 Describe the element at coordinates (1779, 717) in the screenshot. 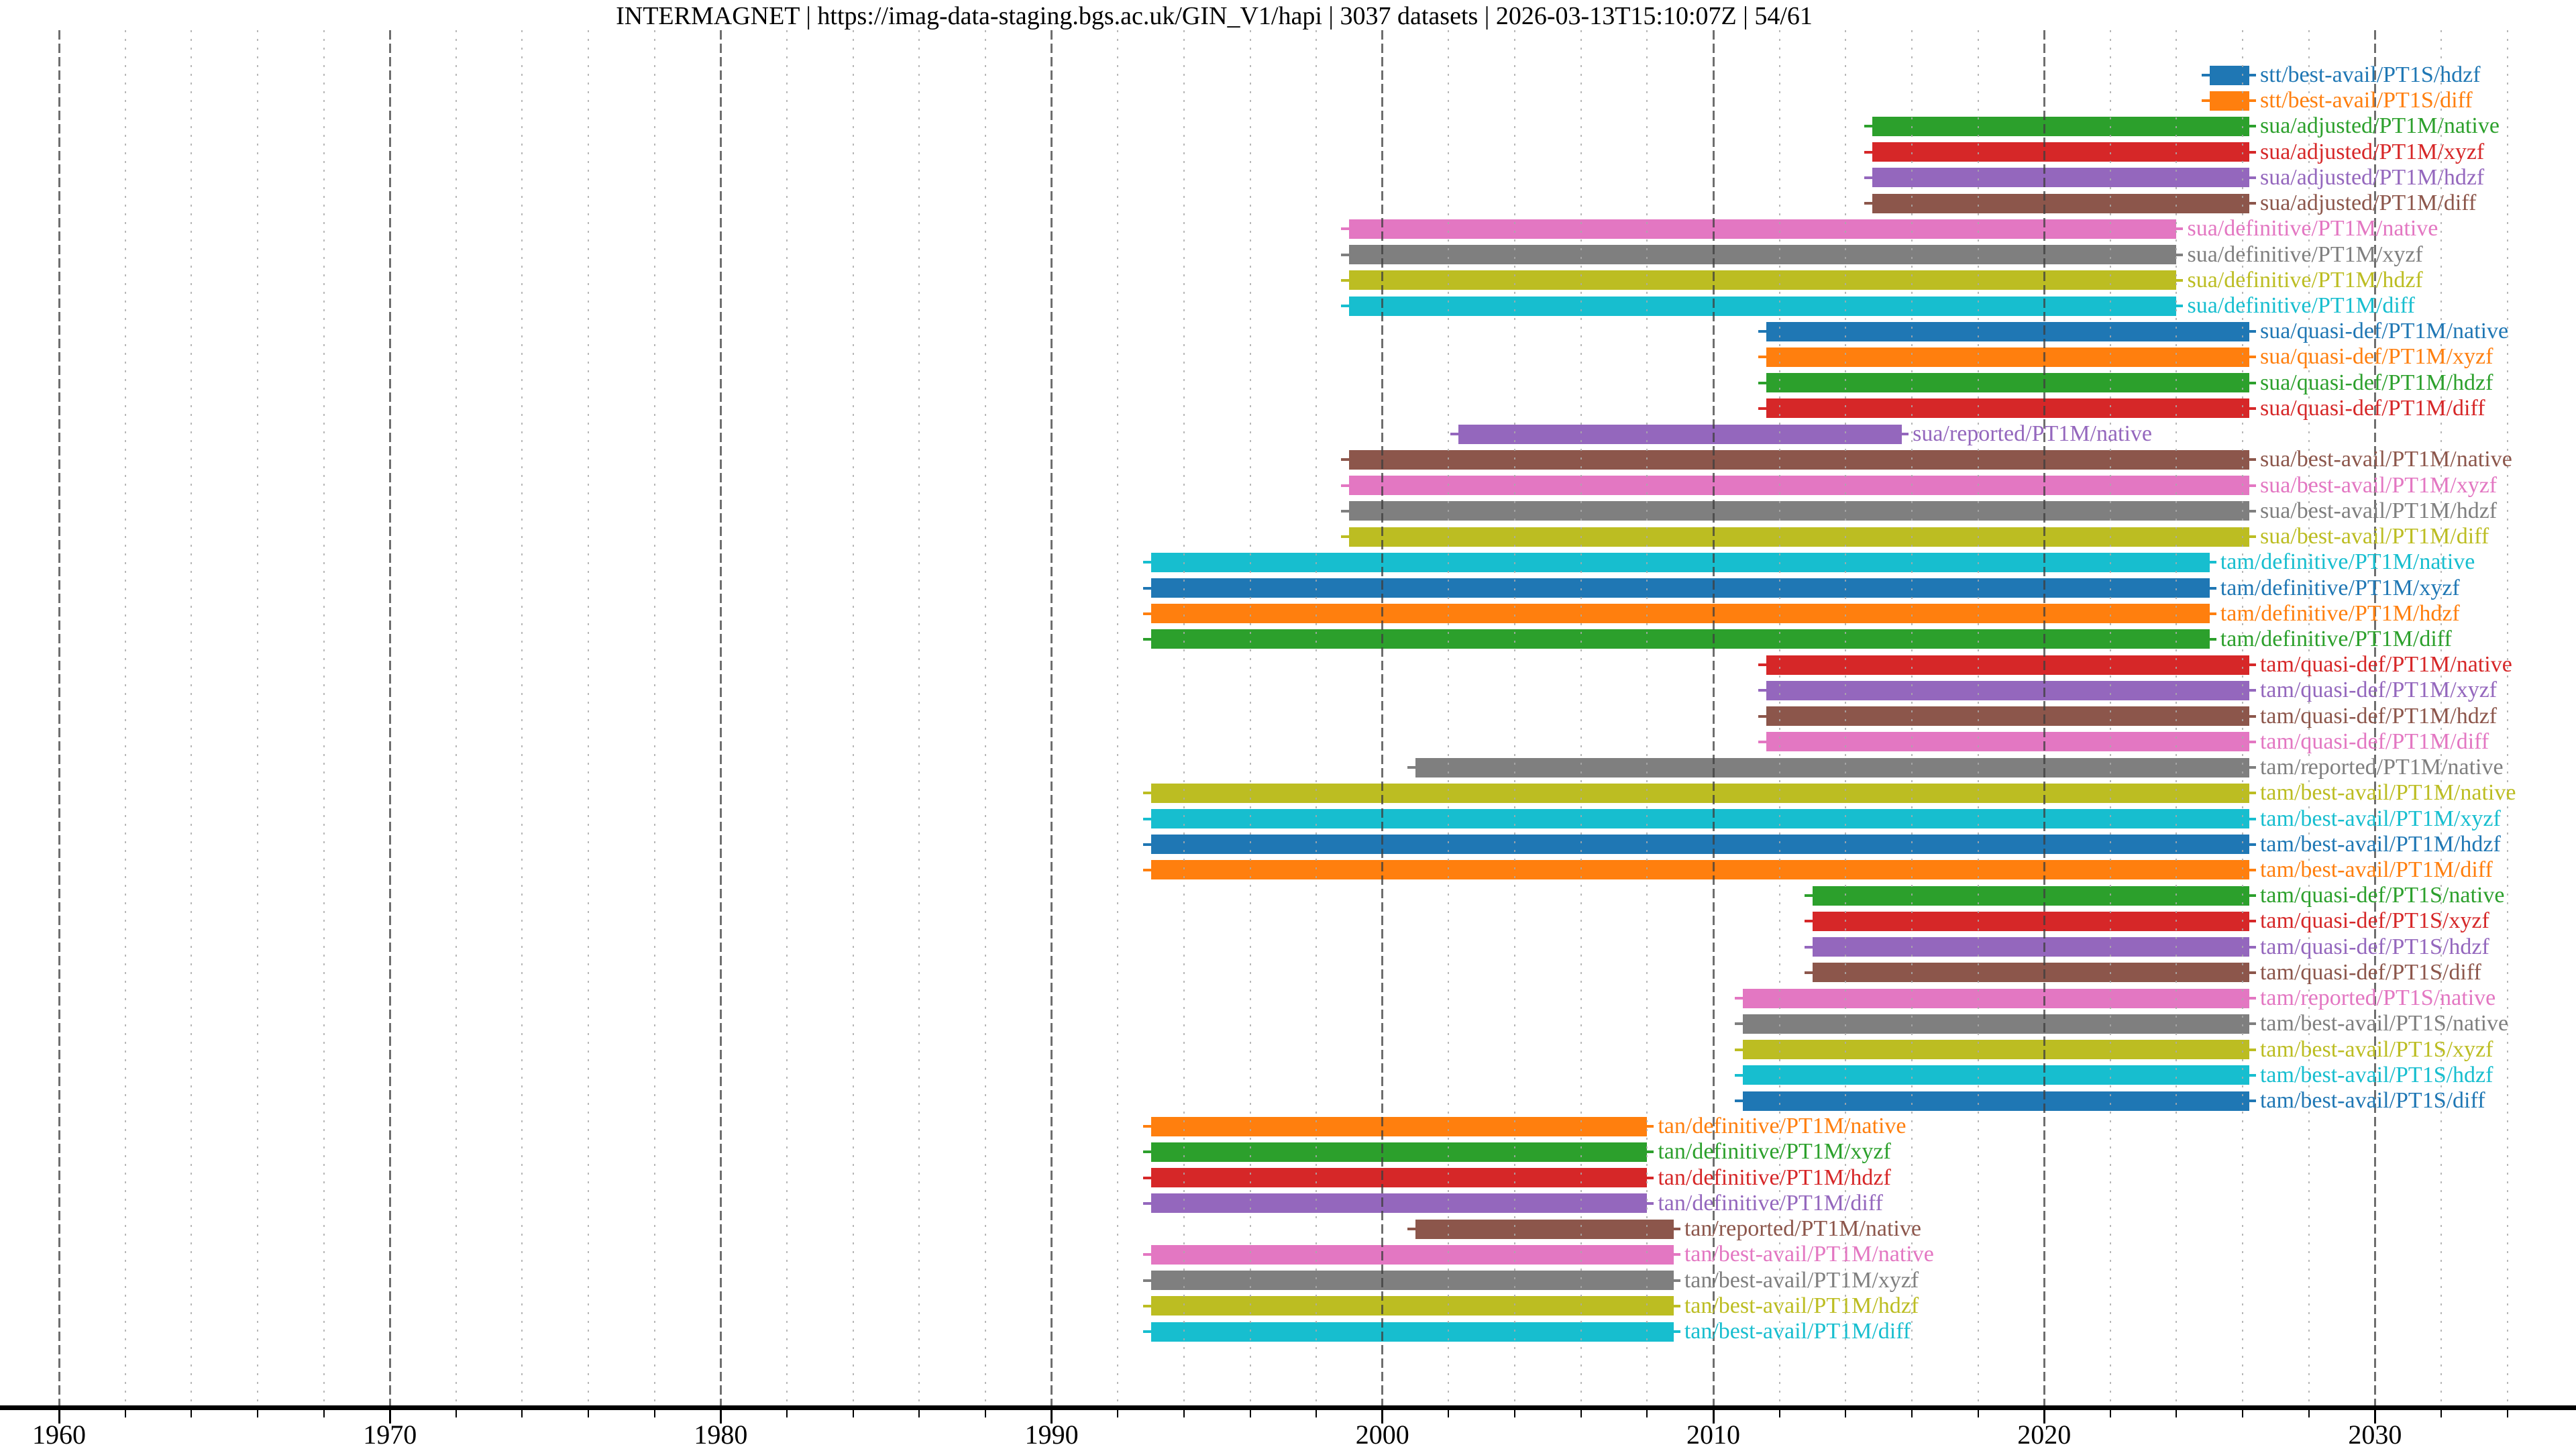

I see `minor-gridline-2012` at that location.